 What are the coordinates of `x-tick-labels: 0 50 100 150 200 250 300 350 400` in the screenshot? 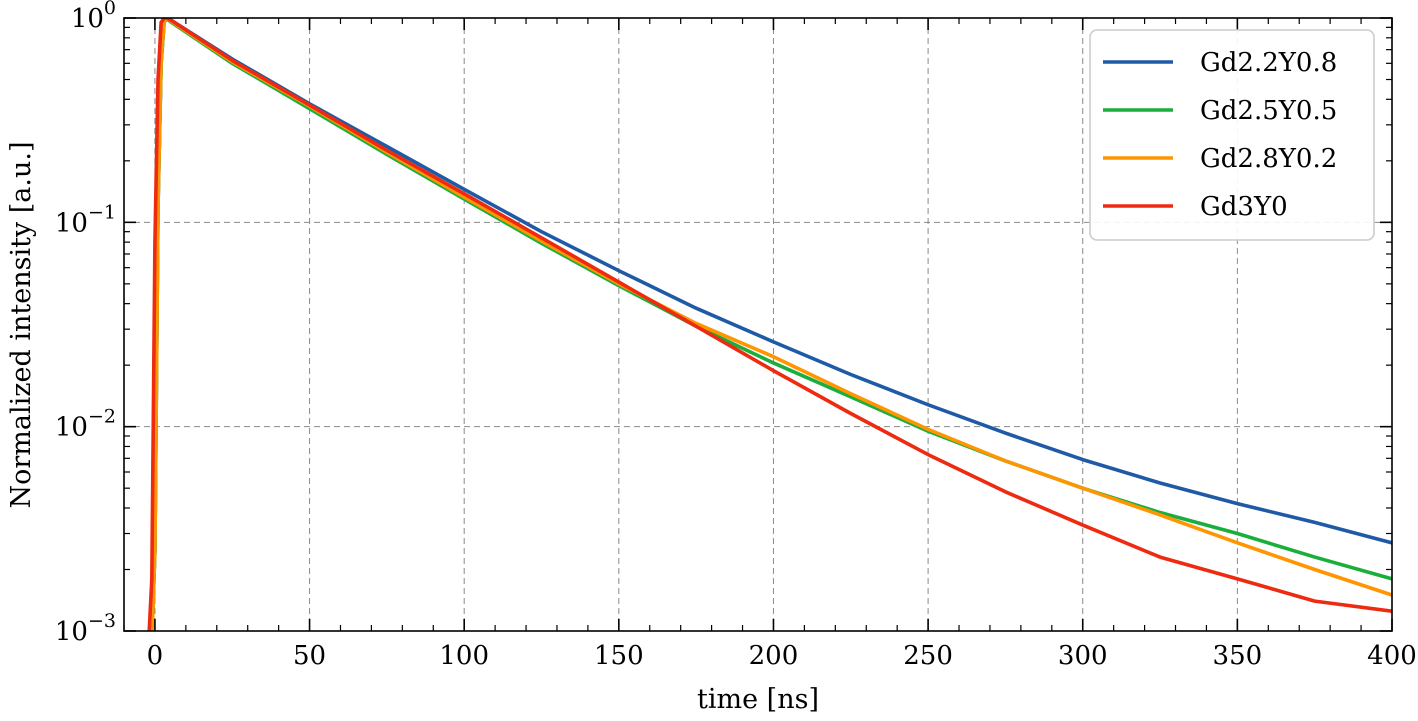 It's located at (782, 656).